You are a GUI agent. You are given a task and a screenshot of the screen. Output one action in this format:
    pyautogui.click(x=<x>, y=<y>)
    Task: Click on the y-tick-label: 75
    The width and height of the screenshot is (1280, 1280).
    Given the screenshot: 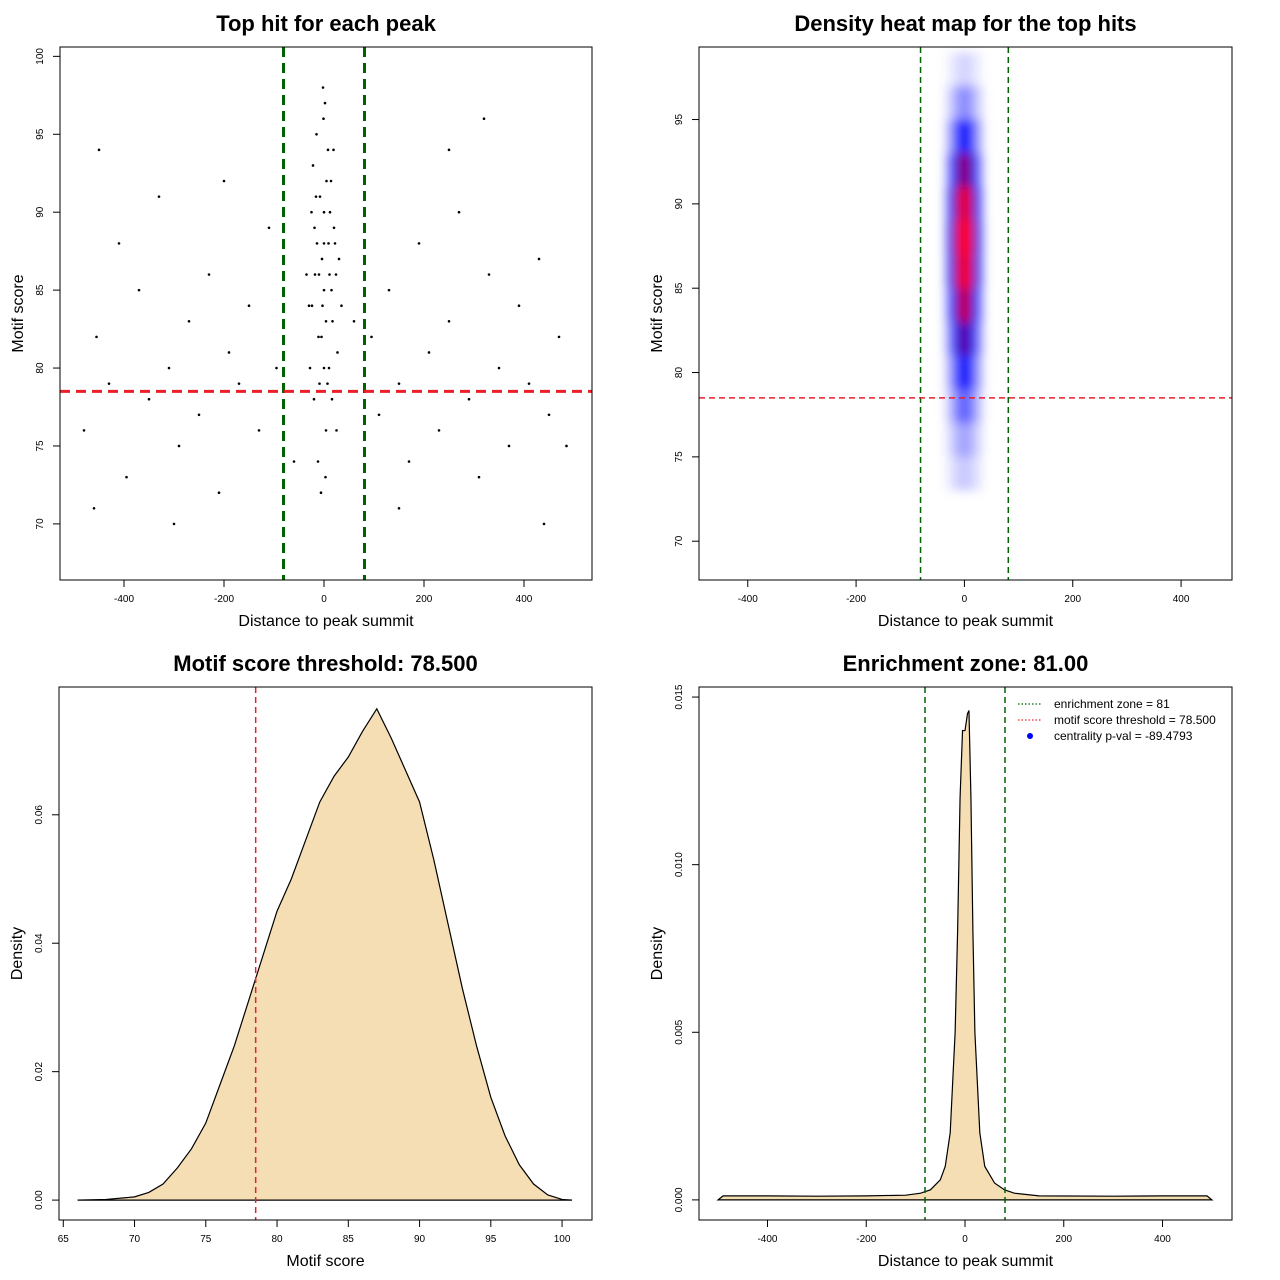 What is the action you would take?
    pyautogui.click(x=679, y=457)
    